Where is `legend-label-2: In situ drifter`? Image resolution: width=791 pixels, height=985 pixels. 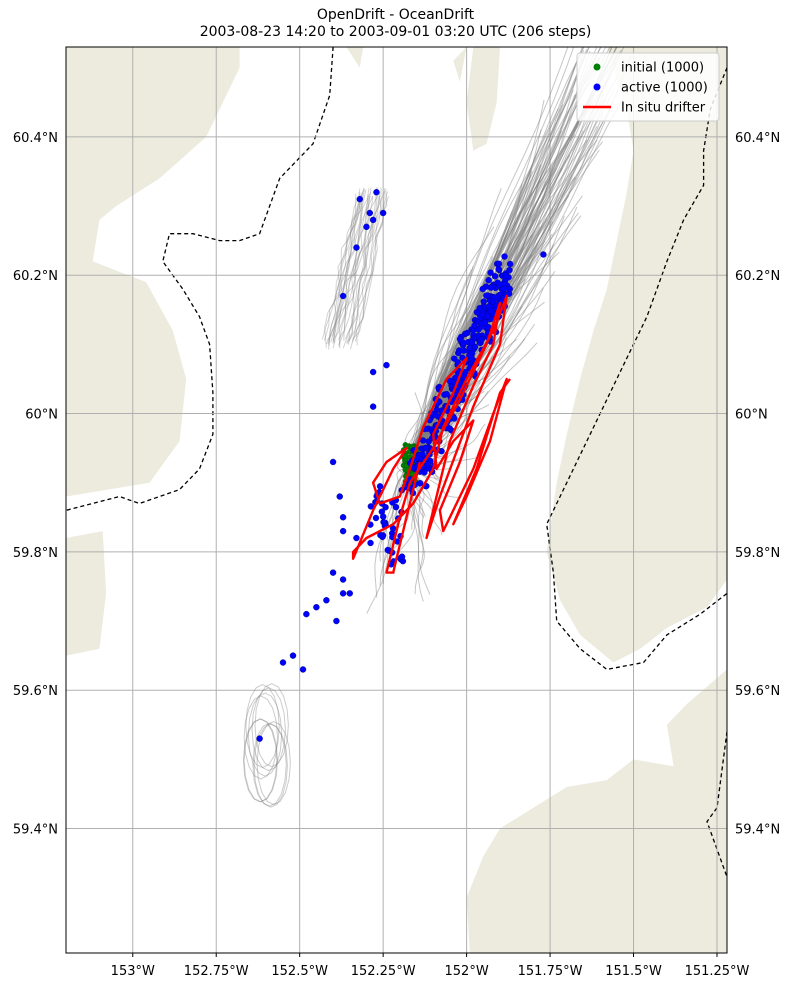
legend-label-2: In situ drifter is located at coordinates (663, 108).